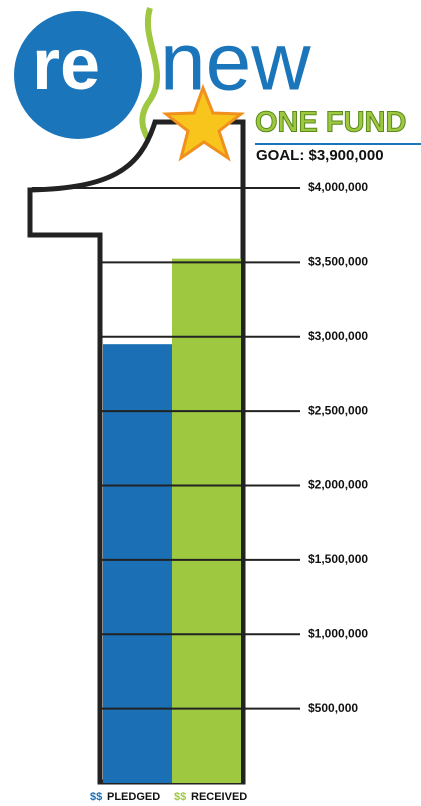 Image resolution: width=421 pixels, height=806 pixels. Describe the element at coordinates (338, 485) in the screenshot. I see `y-tick-label: $2,000,000` at that location.